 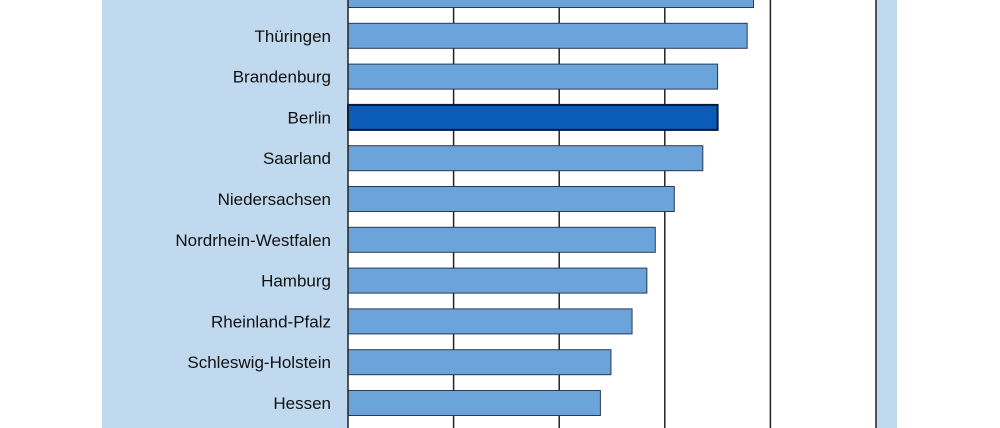 I want to click on category-label: Rheinland-Pfalz, so click(x=271, y=321).